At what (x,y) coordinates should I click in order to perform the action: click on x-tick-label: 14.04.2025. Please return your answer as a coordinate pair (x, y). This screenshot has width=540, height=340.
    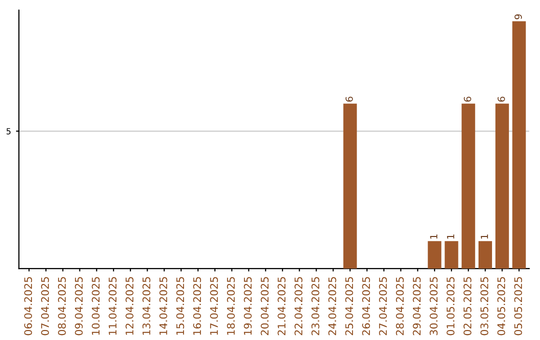
    Looking at the image, I should click on (163, 306).